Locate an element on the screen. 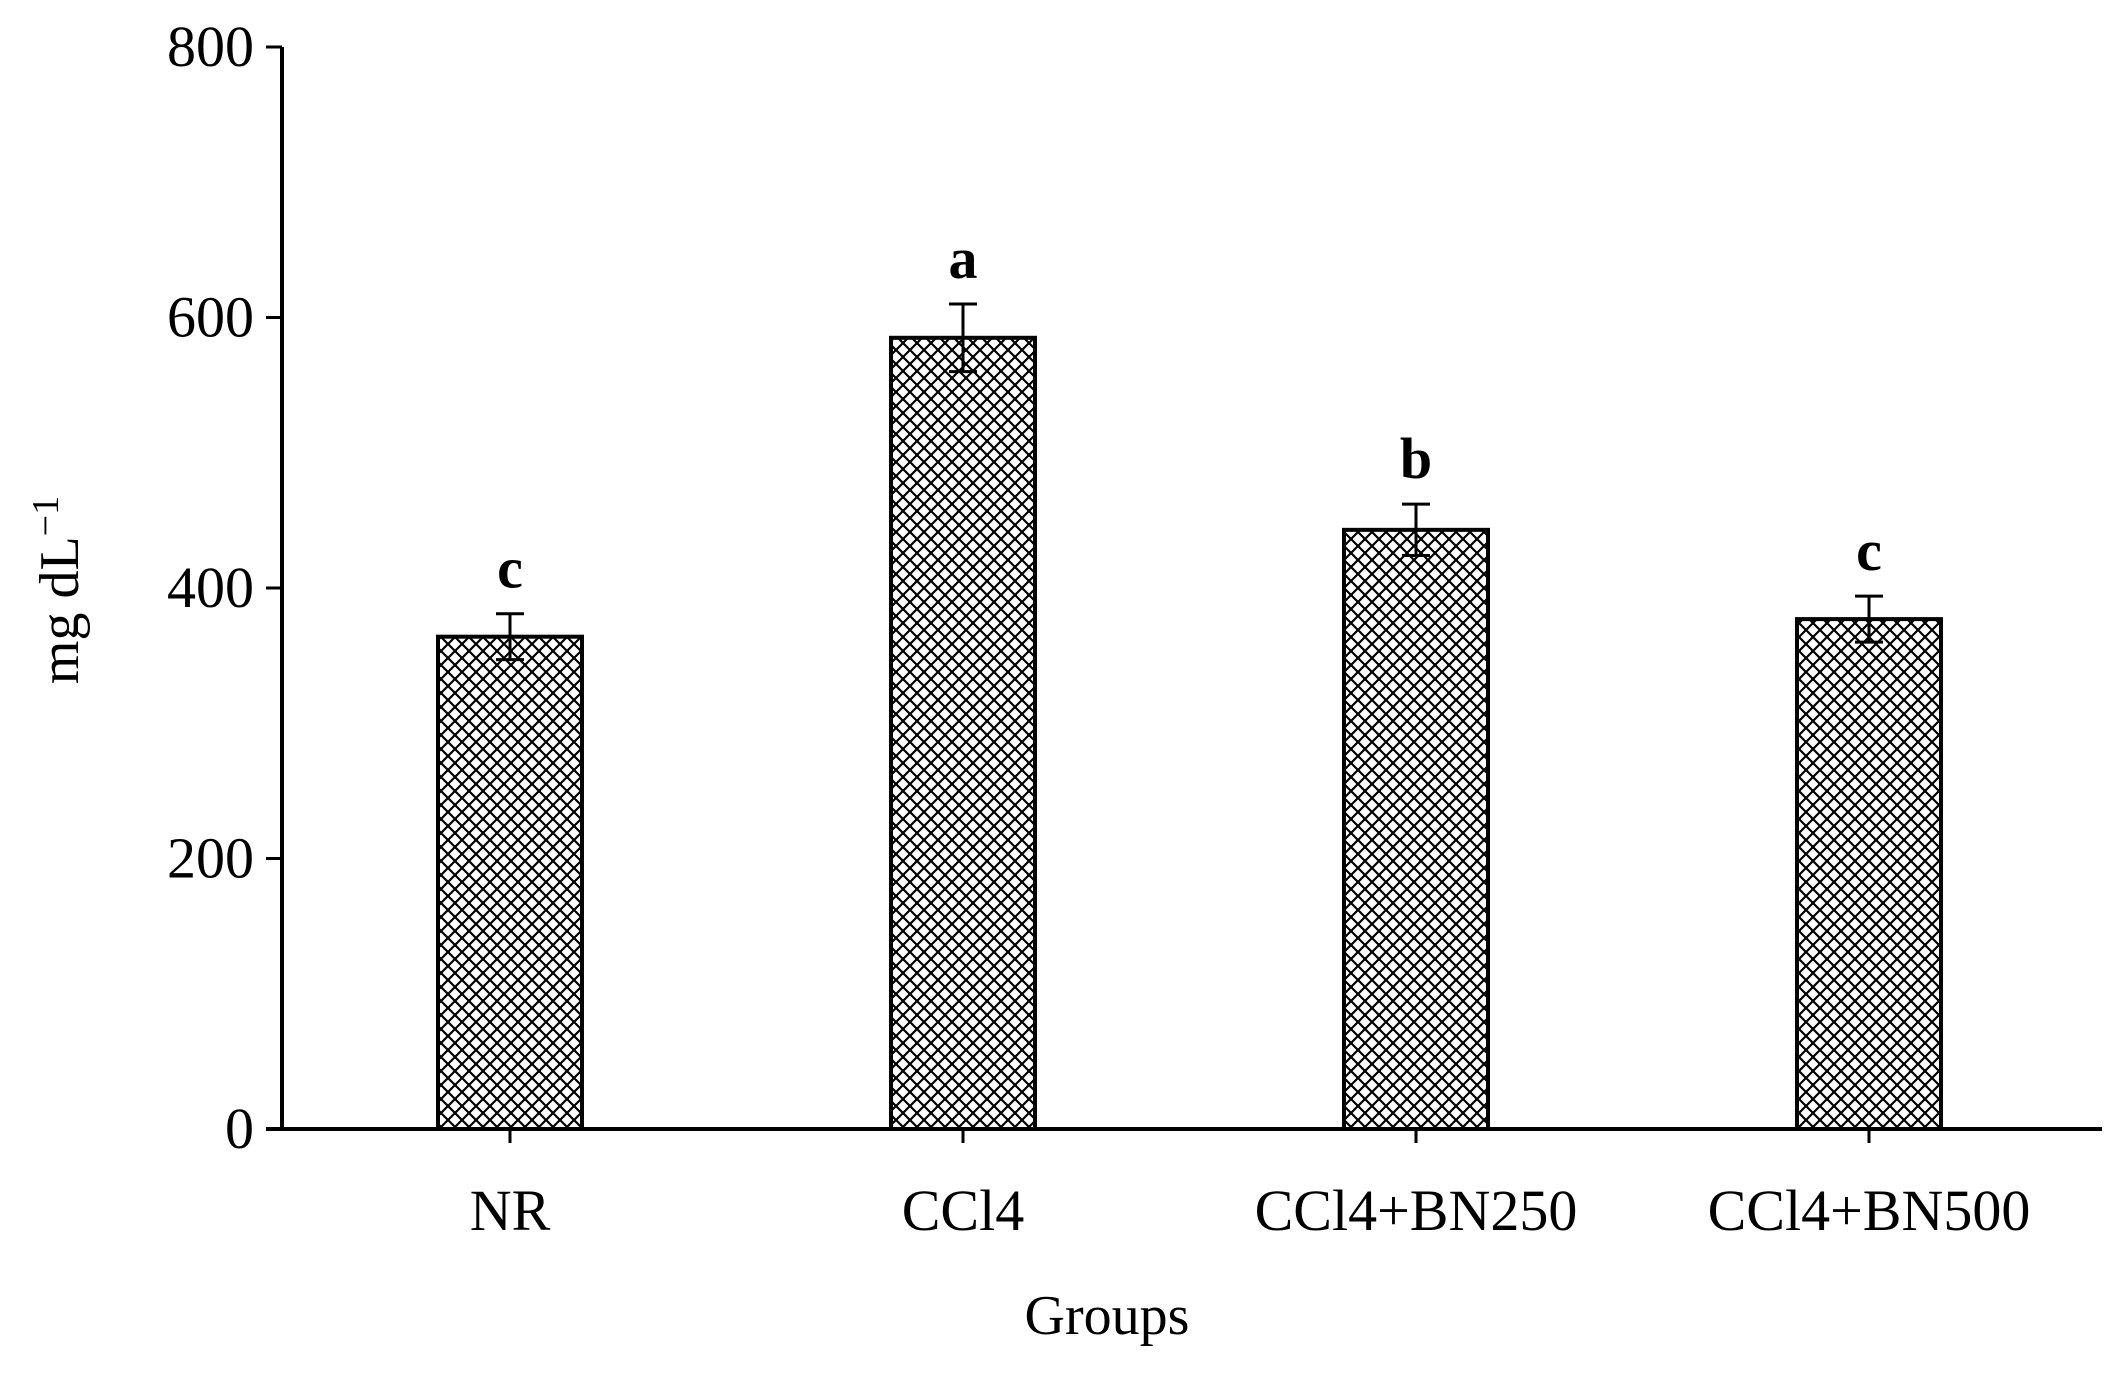 This screenshot has width=2120, height=1373. x-axis-label: Groups is located at coordinates (1107, 1316).